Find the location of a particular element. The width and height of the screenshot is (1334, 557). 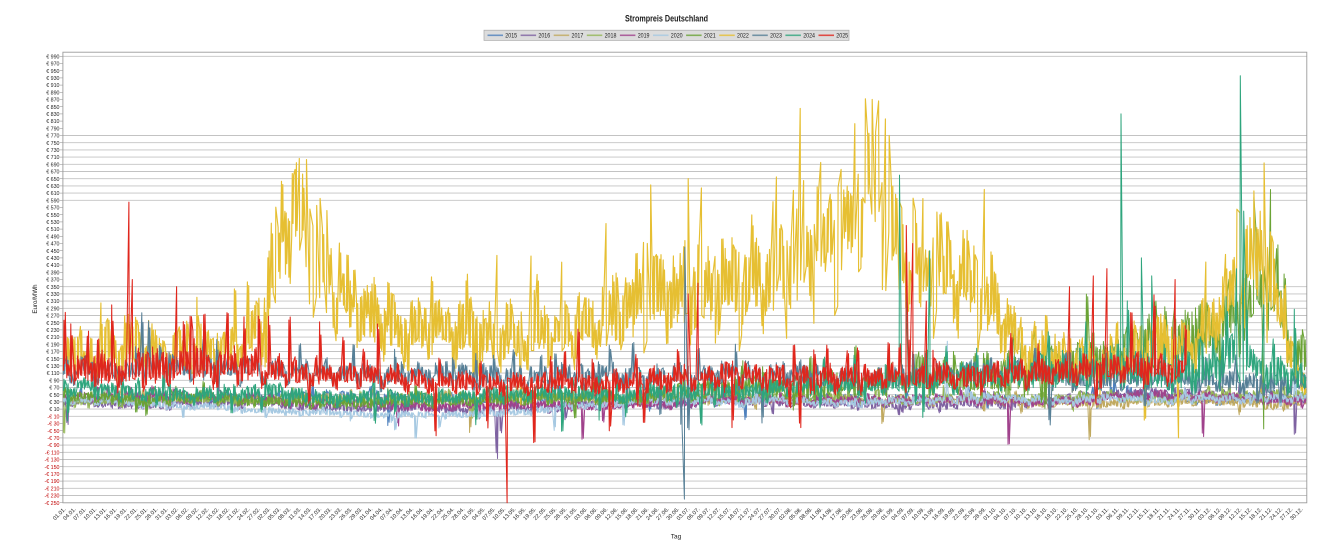

svg-text: € 870 is located at coordinates (52, 101).